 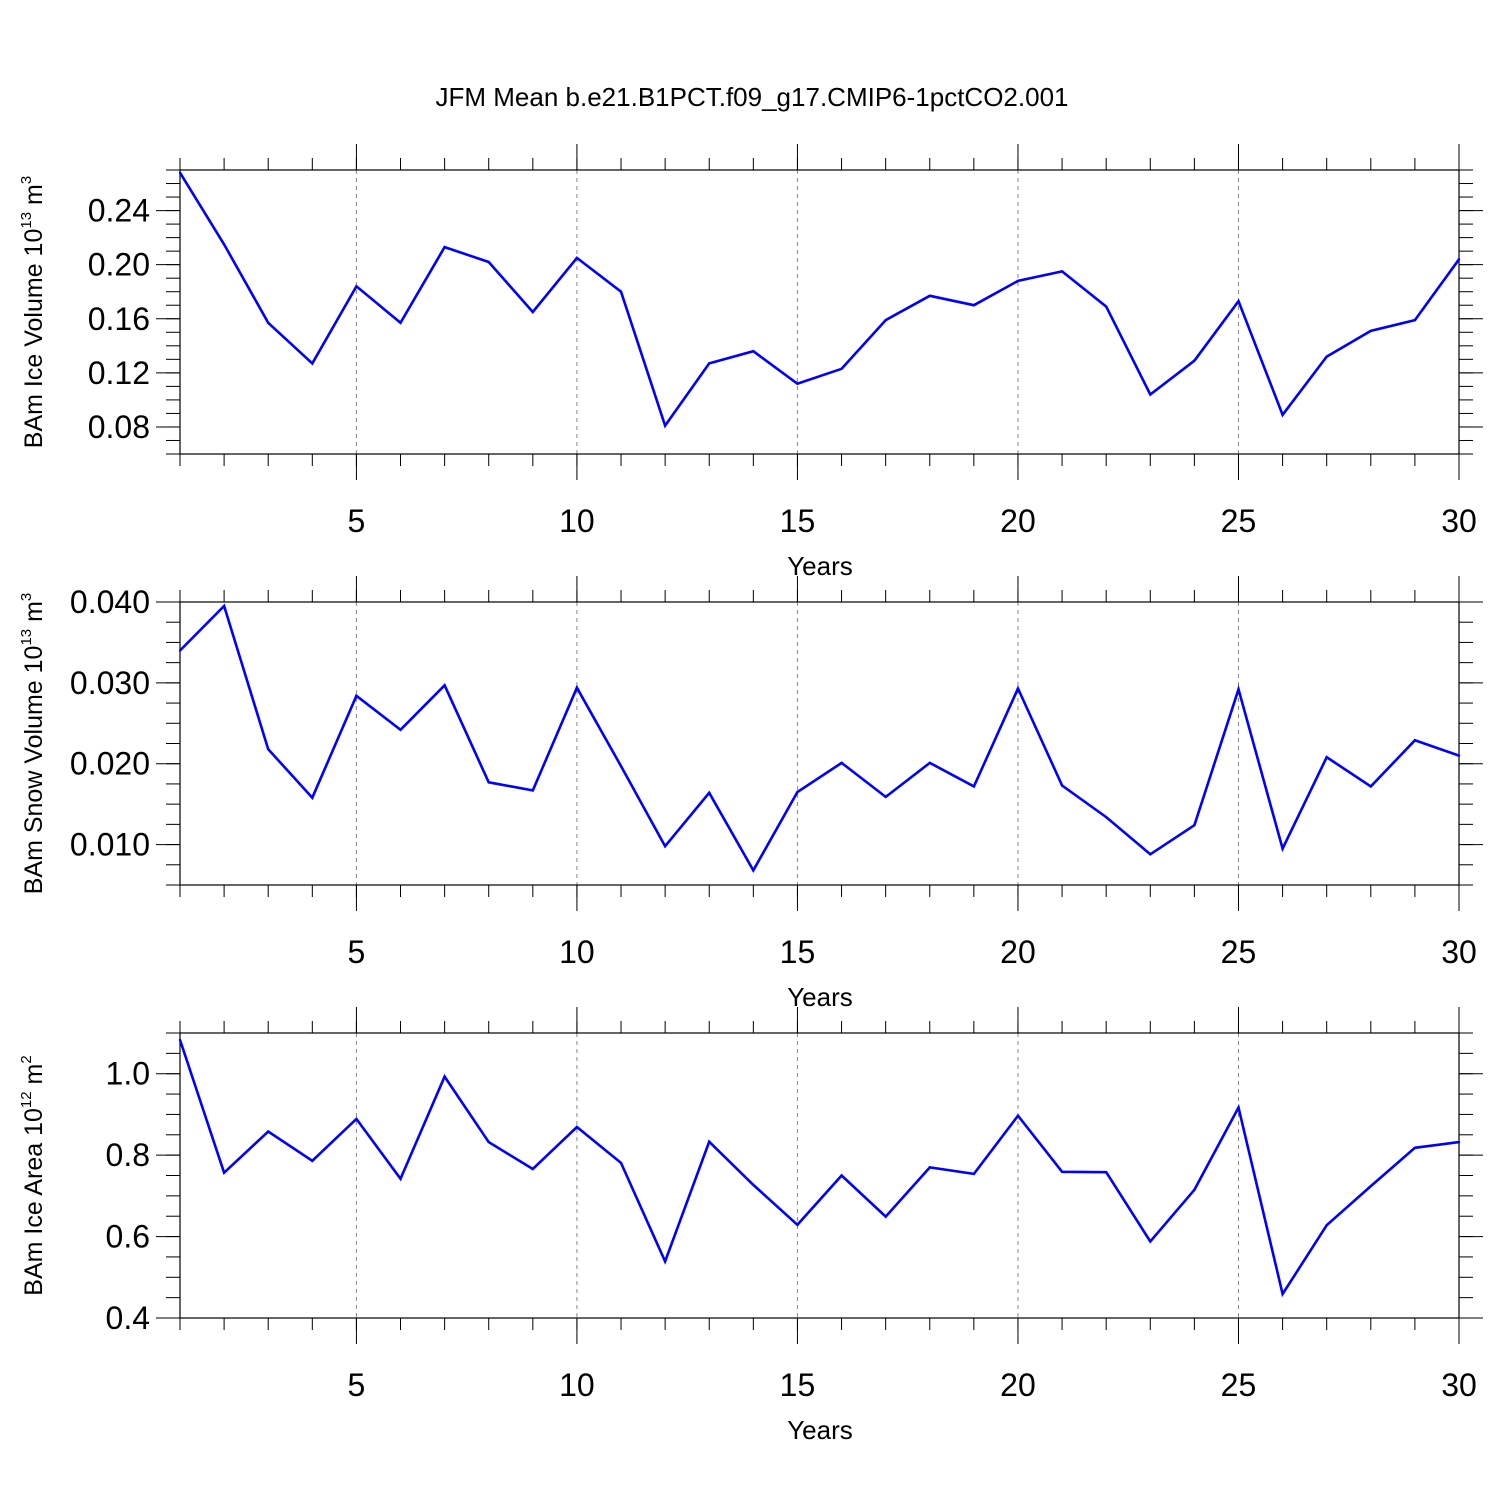 I want to click on y-axis-title-superscript: 3, so click(x=26, y=180).